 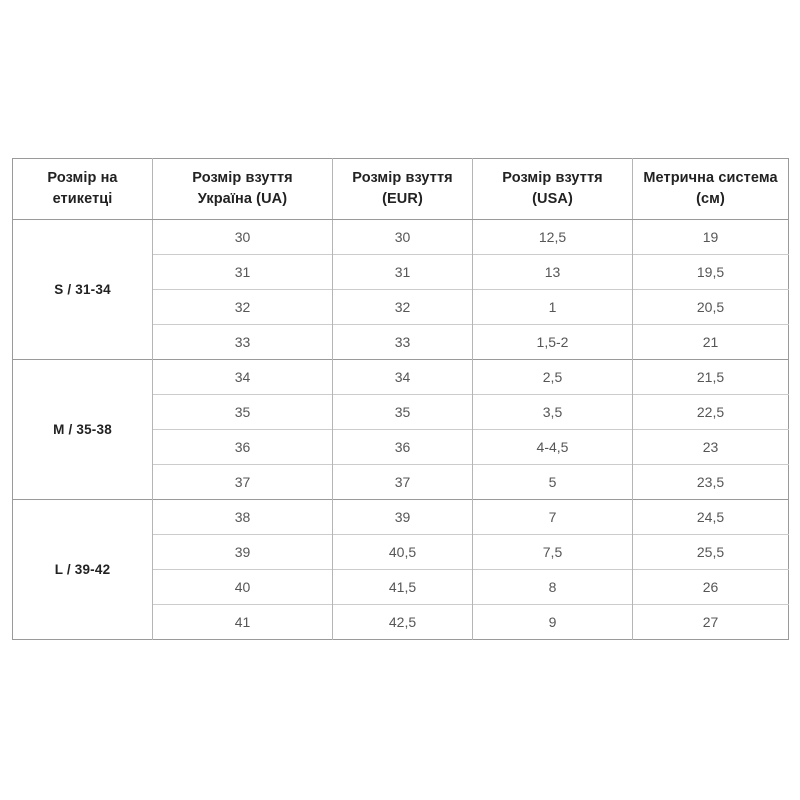 I want to click on column-header-line: (USA), so click(x=552, y=199).